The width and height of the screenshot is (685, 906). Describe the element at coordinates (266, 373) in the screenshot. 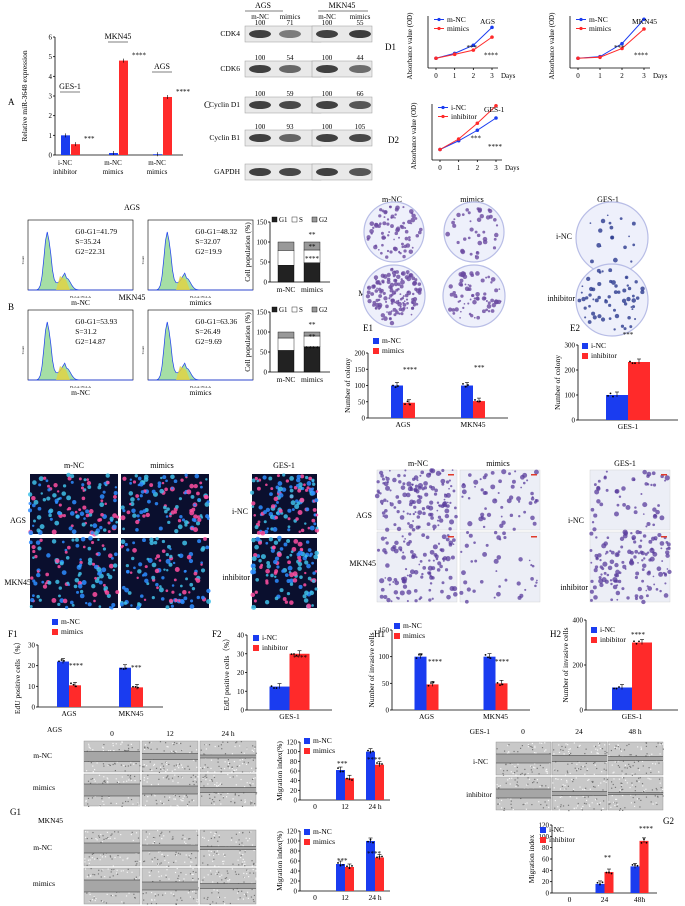

I see `b-stack-1-y-tick-label: 0` at that location.